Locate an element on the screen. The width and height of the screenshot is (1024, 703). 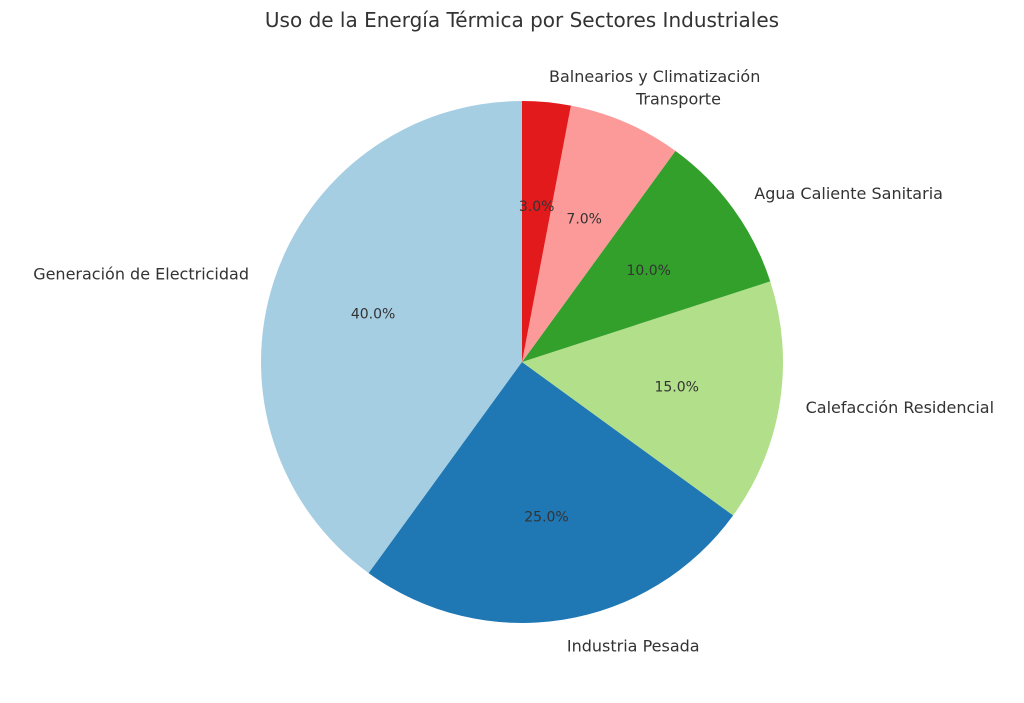
category-label-balnearios-y-climatizacion: Balnearios y Climatización is located at coordinates (654, 76).